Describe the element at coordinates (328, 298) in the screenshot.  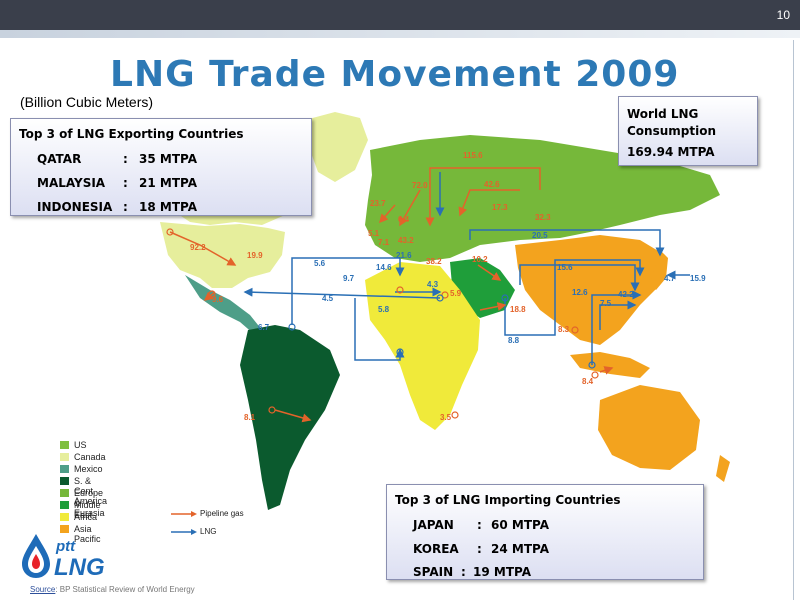
I see `flow-label: 4.5` at that location.